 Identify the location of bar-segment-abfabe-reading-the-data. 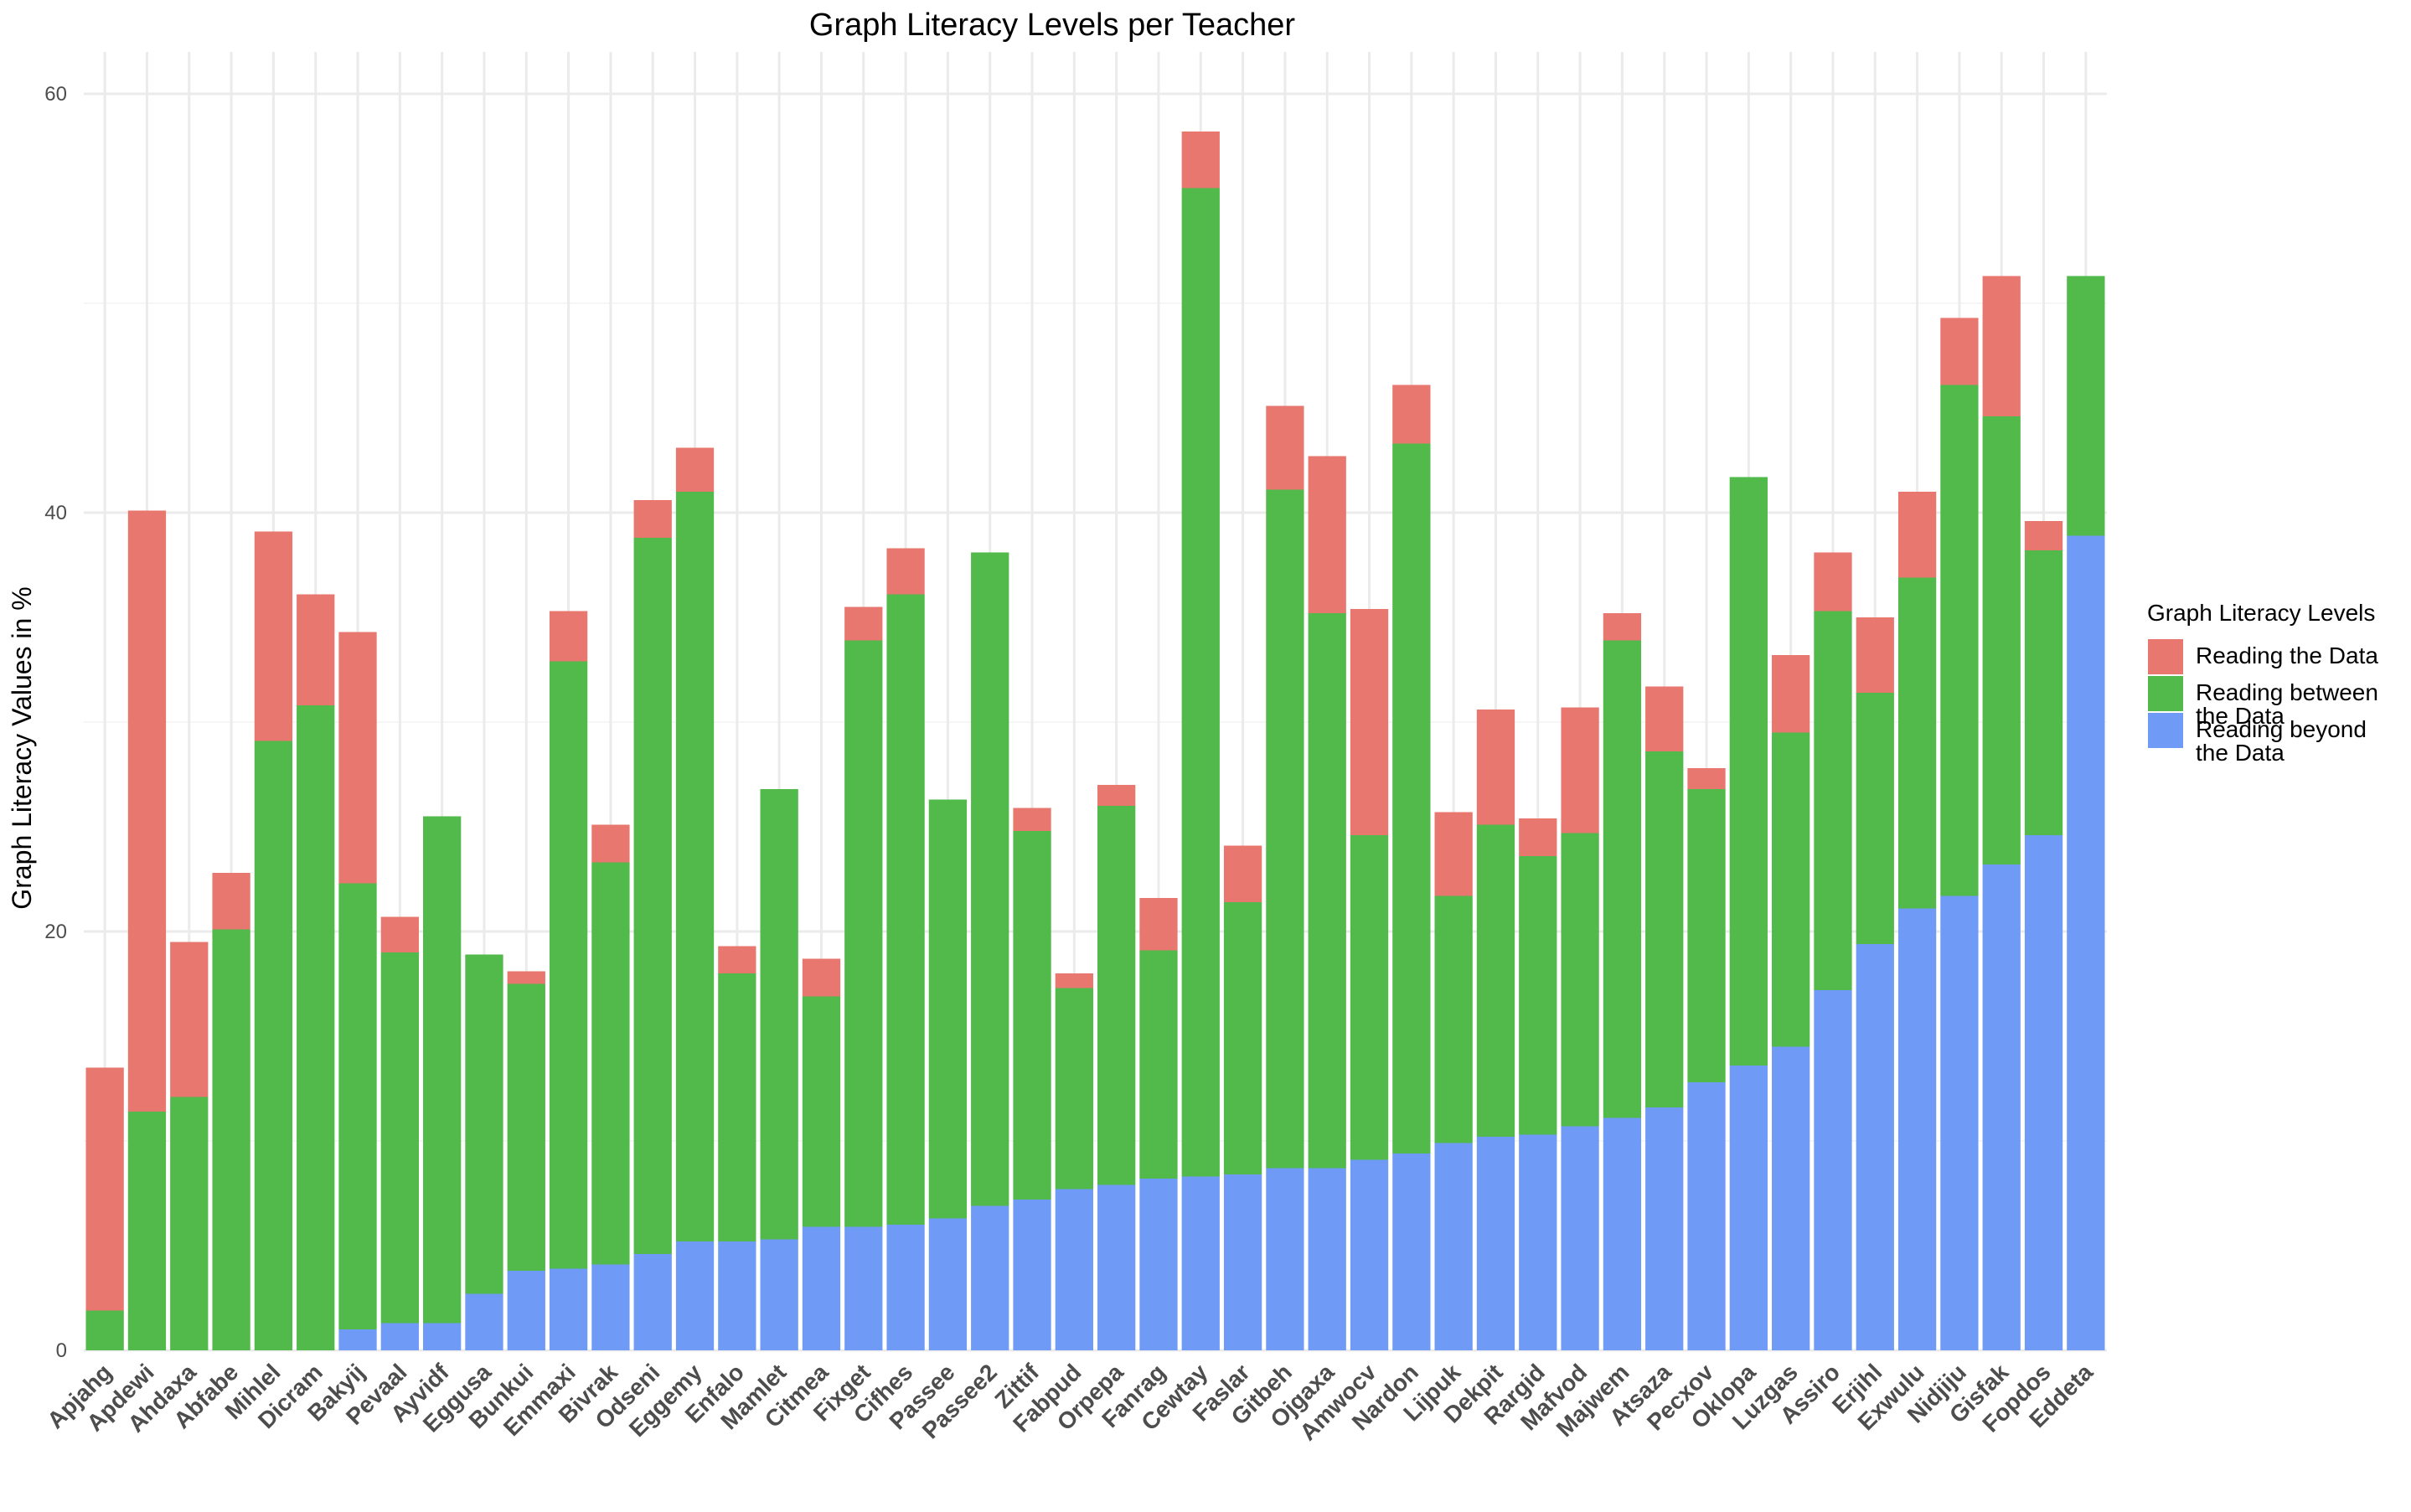
(231, 901).